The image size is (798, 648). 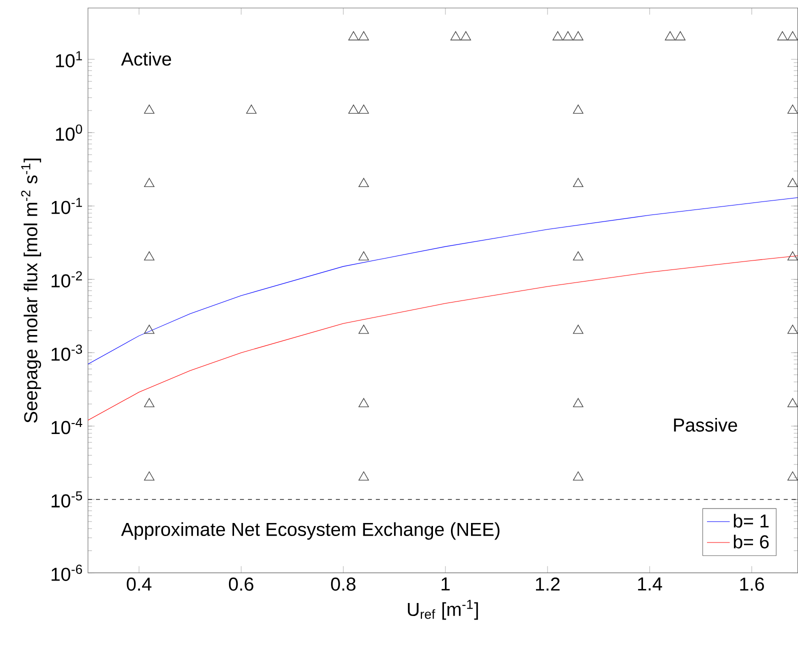 What do you see at coordinates (443, 610) in the screenshot?
I see `x-axis-title: U$_{ref}$ [m$^{-1}$]` at bounding box center [443, 610].